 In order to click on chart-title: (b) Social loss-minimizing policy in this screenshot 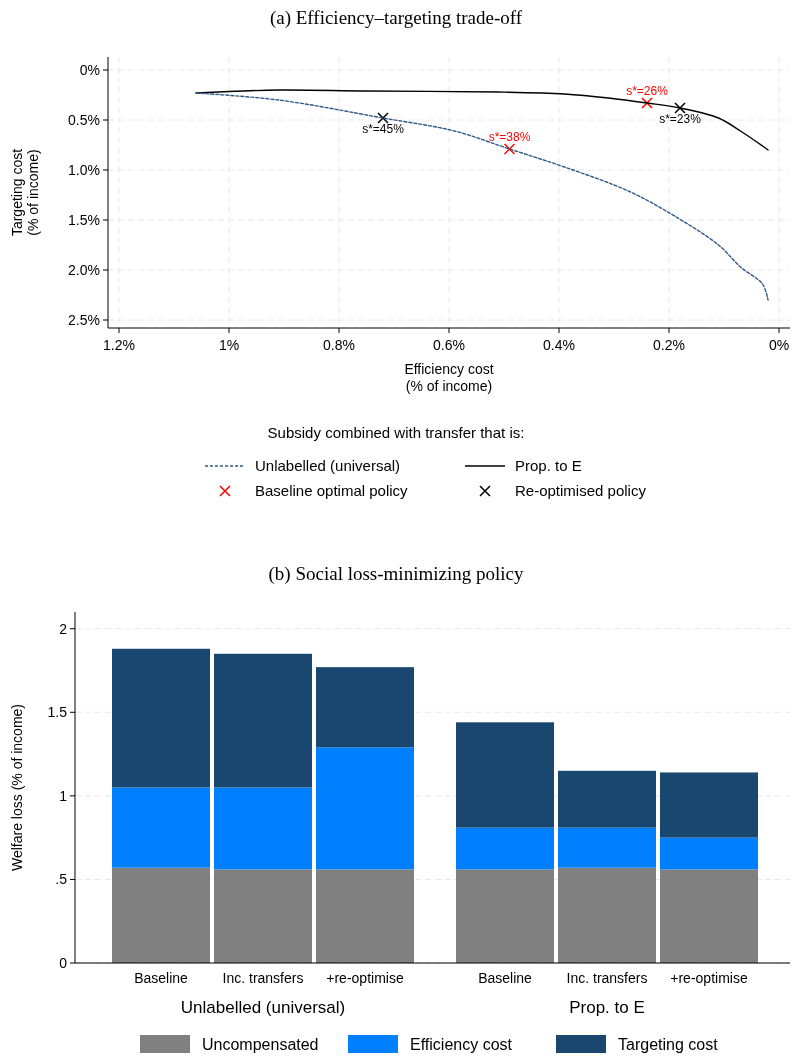, I will do `click(396, 574)`.